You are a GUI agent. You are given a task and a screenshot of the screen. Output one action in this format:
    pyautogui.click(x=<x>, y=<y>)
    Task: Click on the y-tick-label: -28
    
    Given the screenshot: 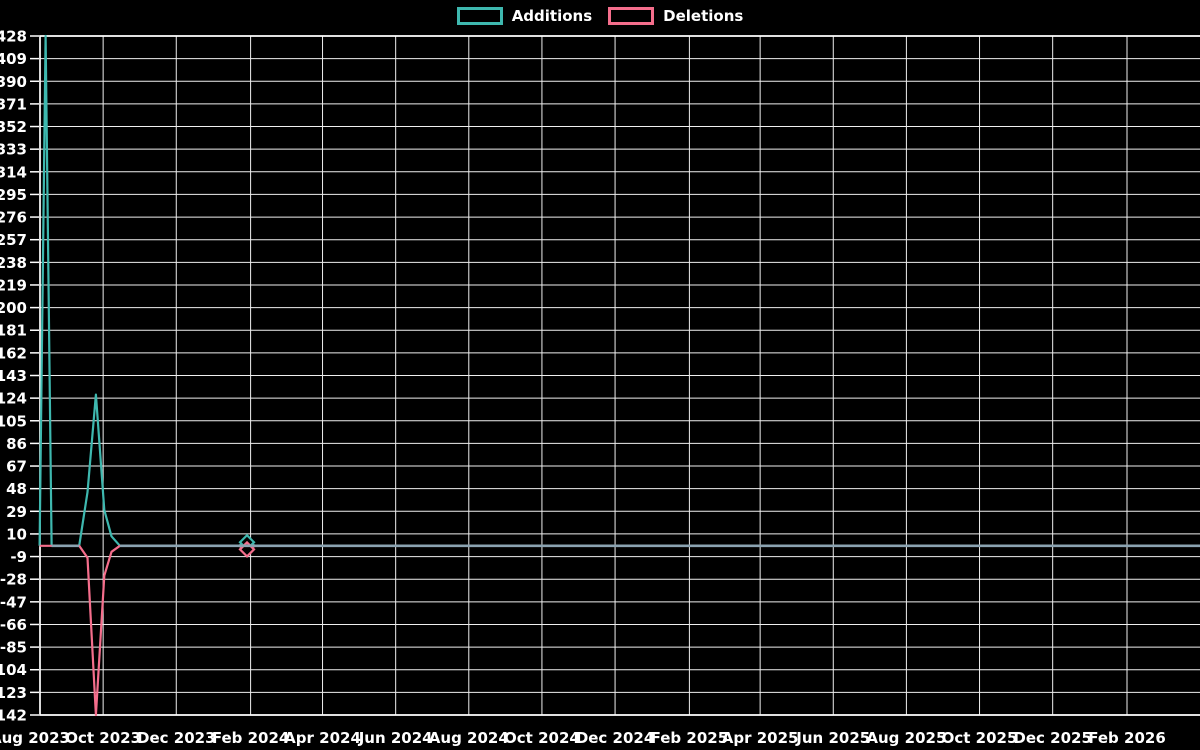 What is the action you would take?
    pyautogui.click(x=13, y=580)
    